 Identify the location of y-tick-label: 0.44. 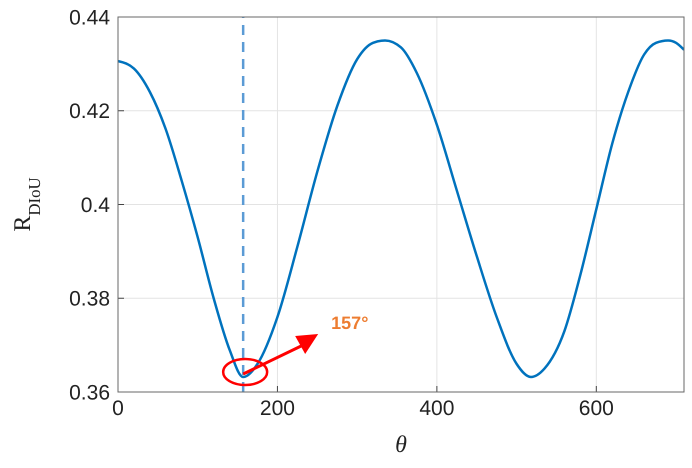
(89, 18).